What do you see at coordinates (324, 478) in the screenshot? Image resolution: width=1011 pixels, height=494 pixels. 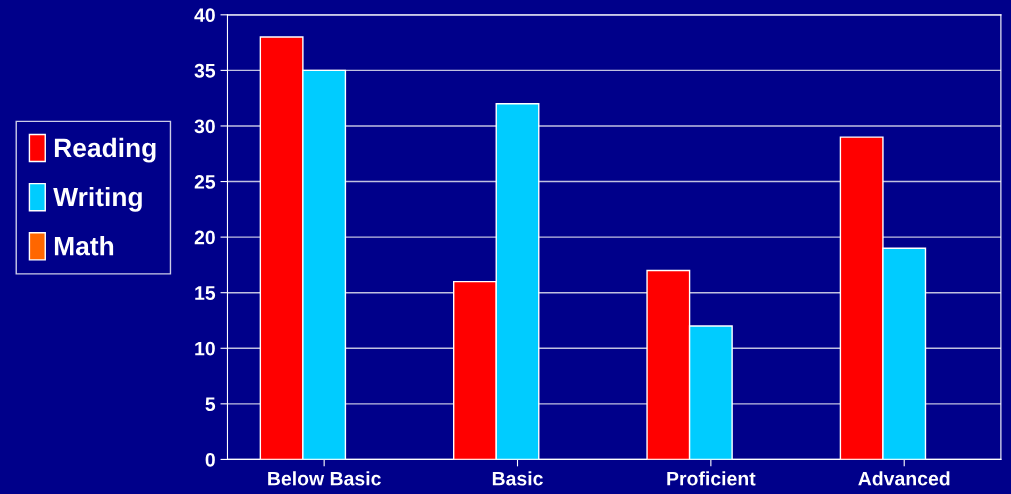 I see `x-tick-label: Below Basic` at bounding box center [324, 478].